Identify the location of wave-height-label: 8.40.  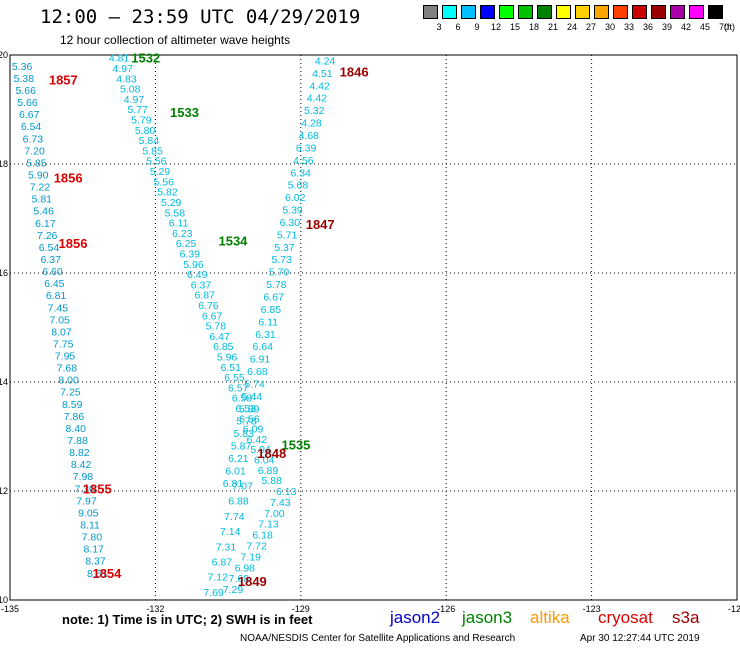
(76, 429).